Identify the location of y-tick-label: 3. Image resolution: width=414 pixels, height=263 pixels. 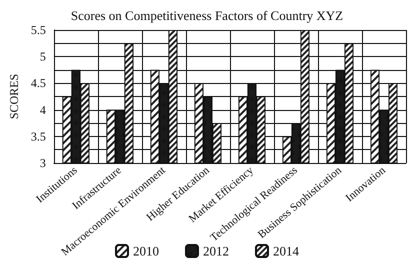
(43, 163).